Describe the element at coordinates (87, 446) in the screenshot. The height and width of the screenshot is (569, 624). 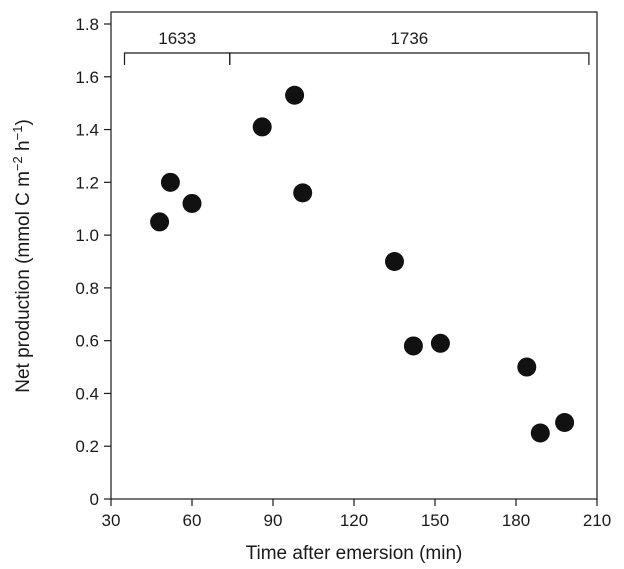
I see `y-tick-label: 0.2` at that location.